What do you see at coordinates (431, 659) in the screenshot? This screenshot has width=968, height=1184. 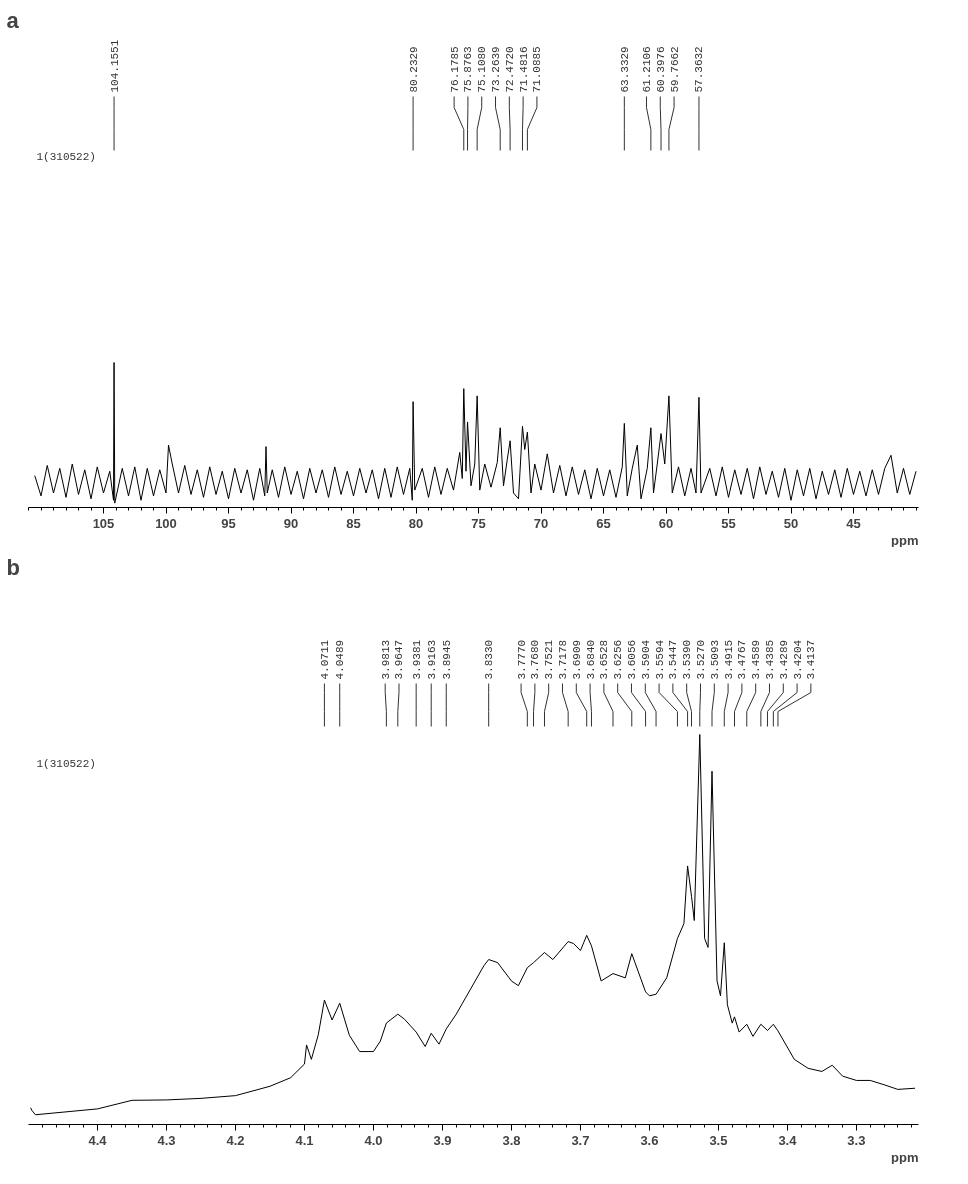 I see `annotation: 3.9163` at bounding box center [431, 659].